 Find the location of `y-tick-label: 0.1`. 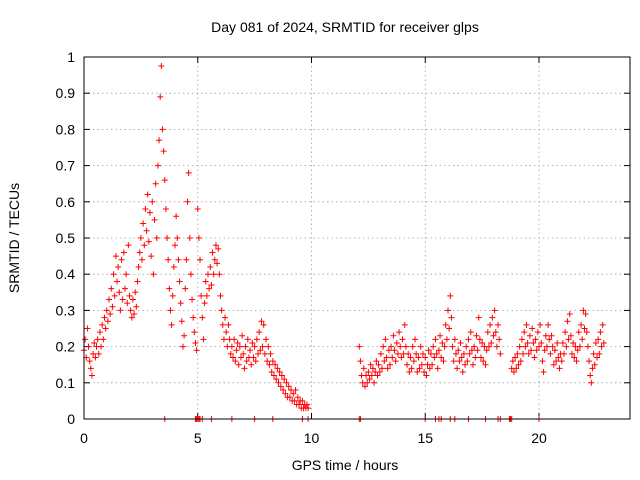

y-tick-label: 0.1 is located at coordinates (66, 383).